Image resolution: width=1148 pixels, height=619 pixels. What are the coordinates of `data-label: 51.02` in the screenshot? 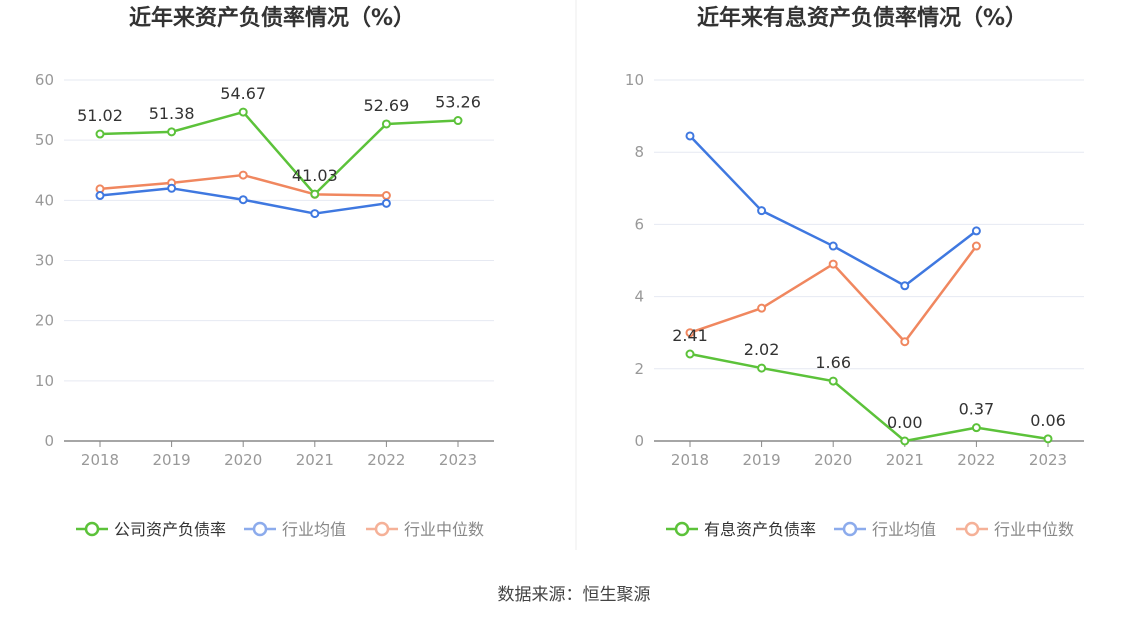 It's located at (100, 115).